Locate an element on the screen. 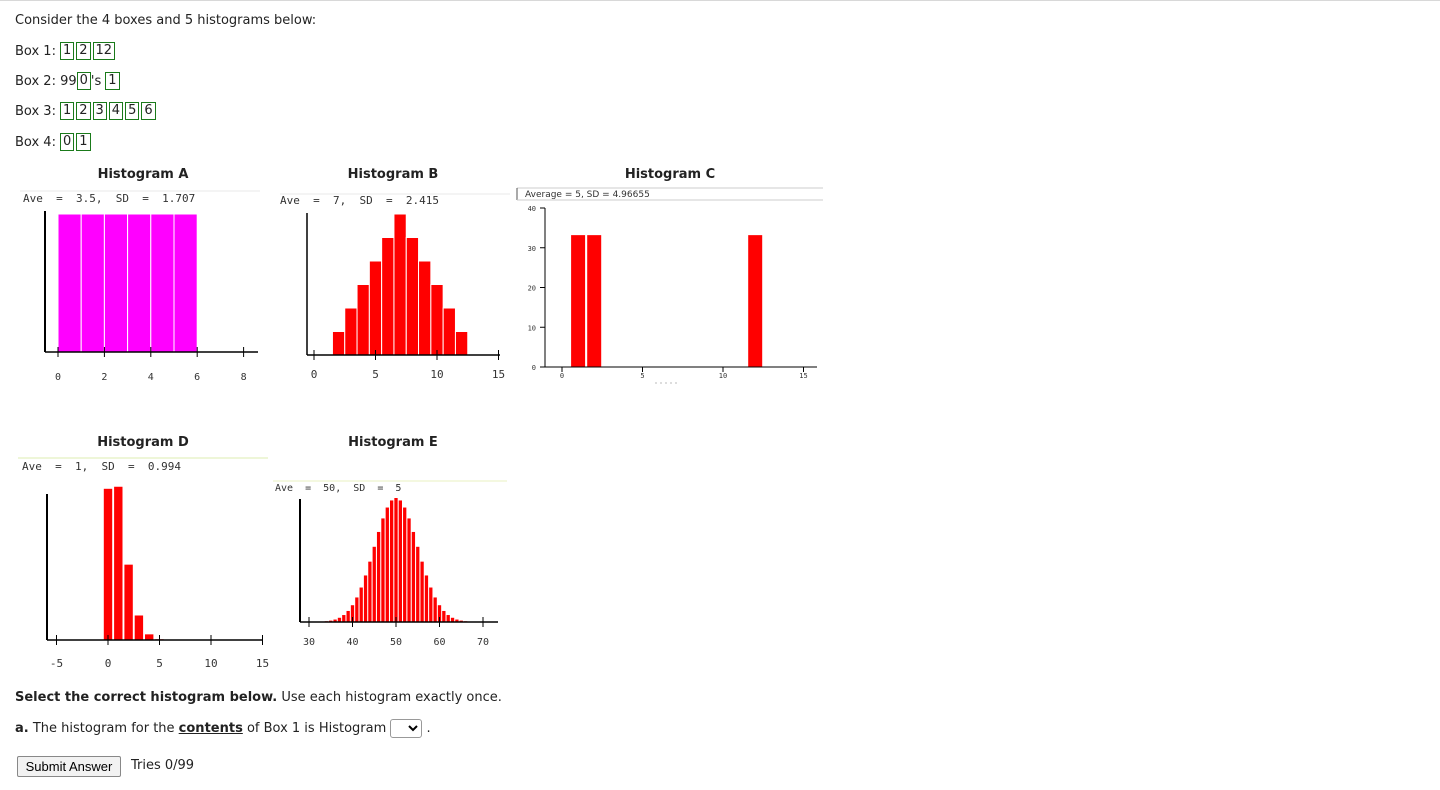 The image size is (1440, 790). part-a-end: . is located at coordinates (428, 728).